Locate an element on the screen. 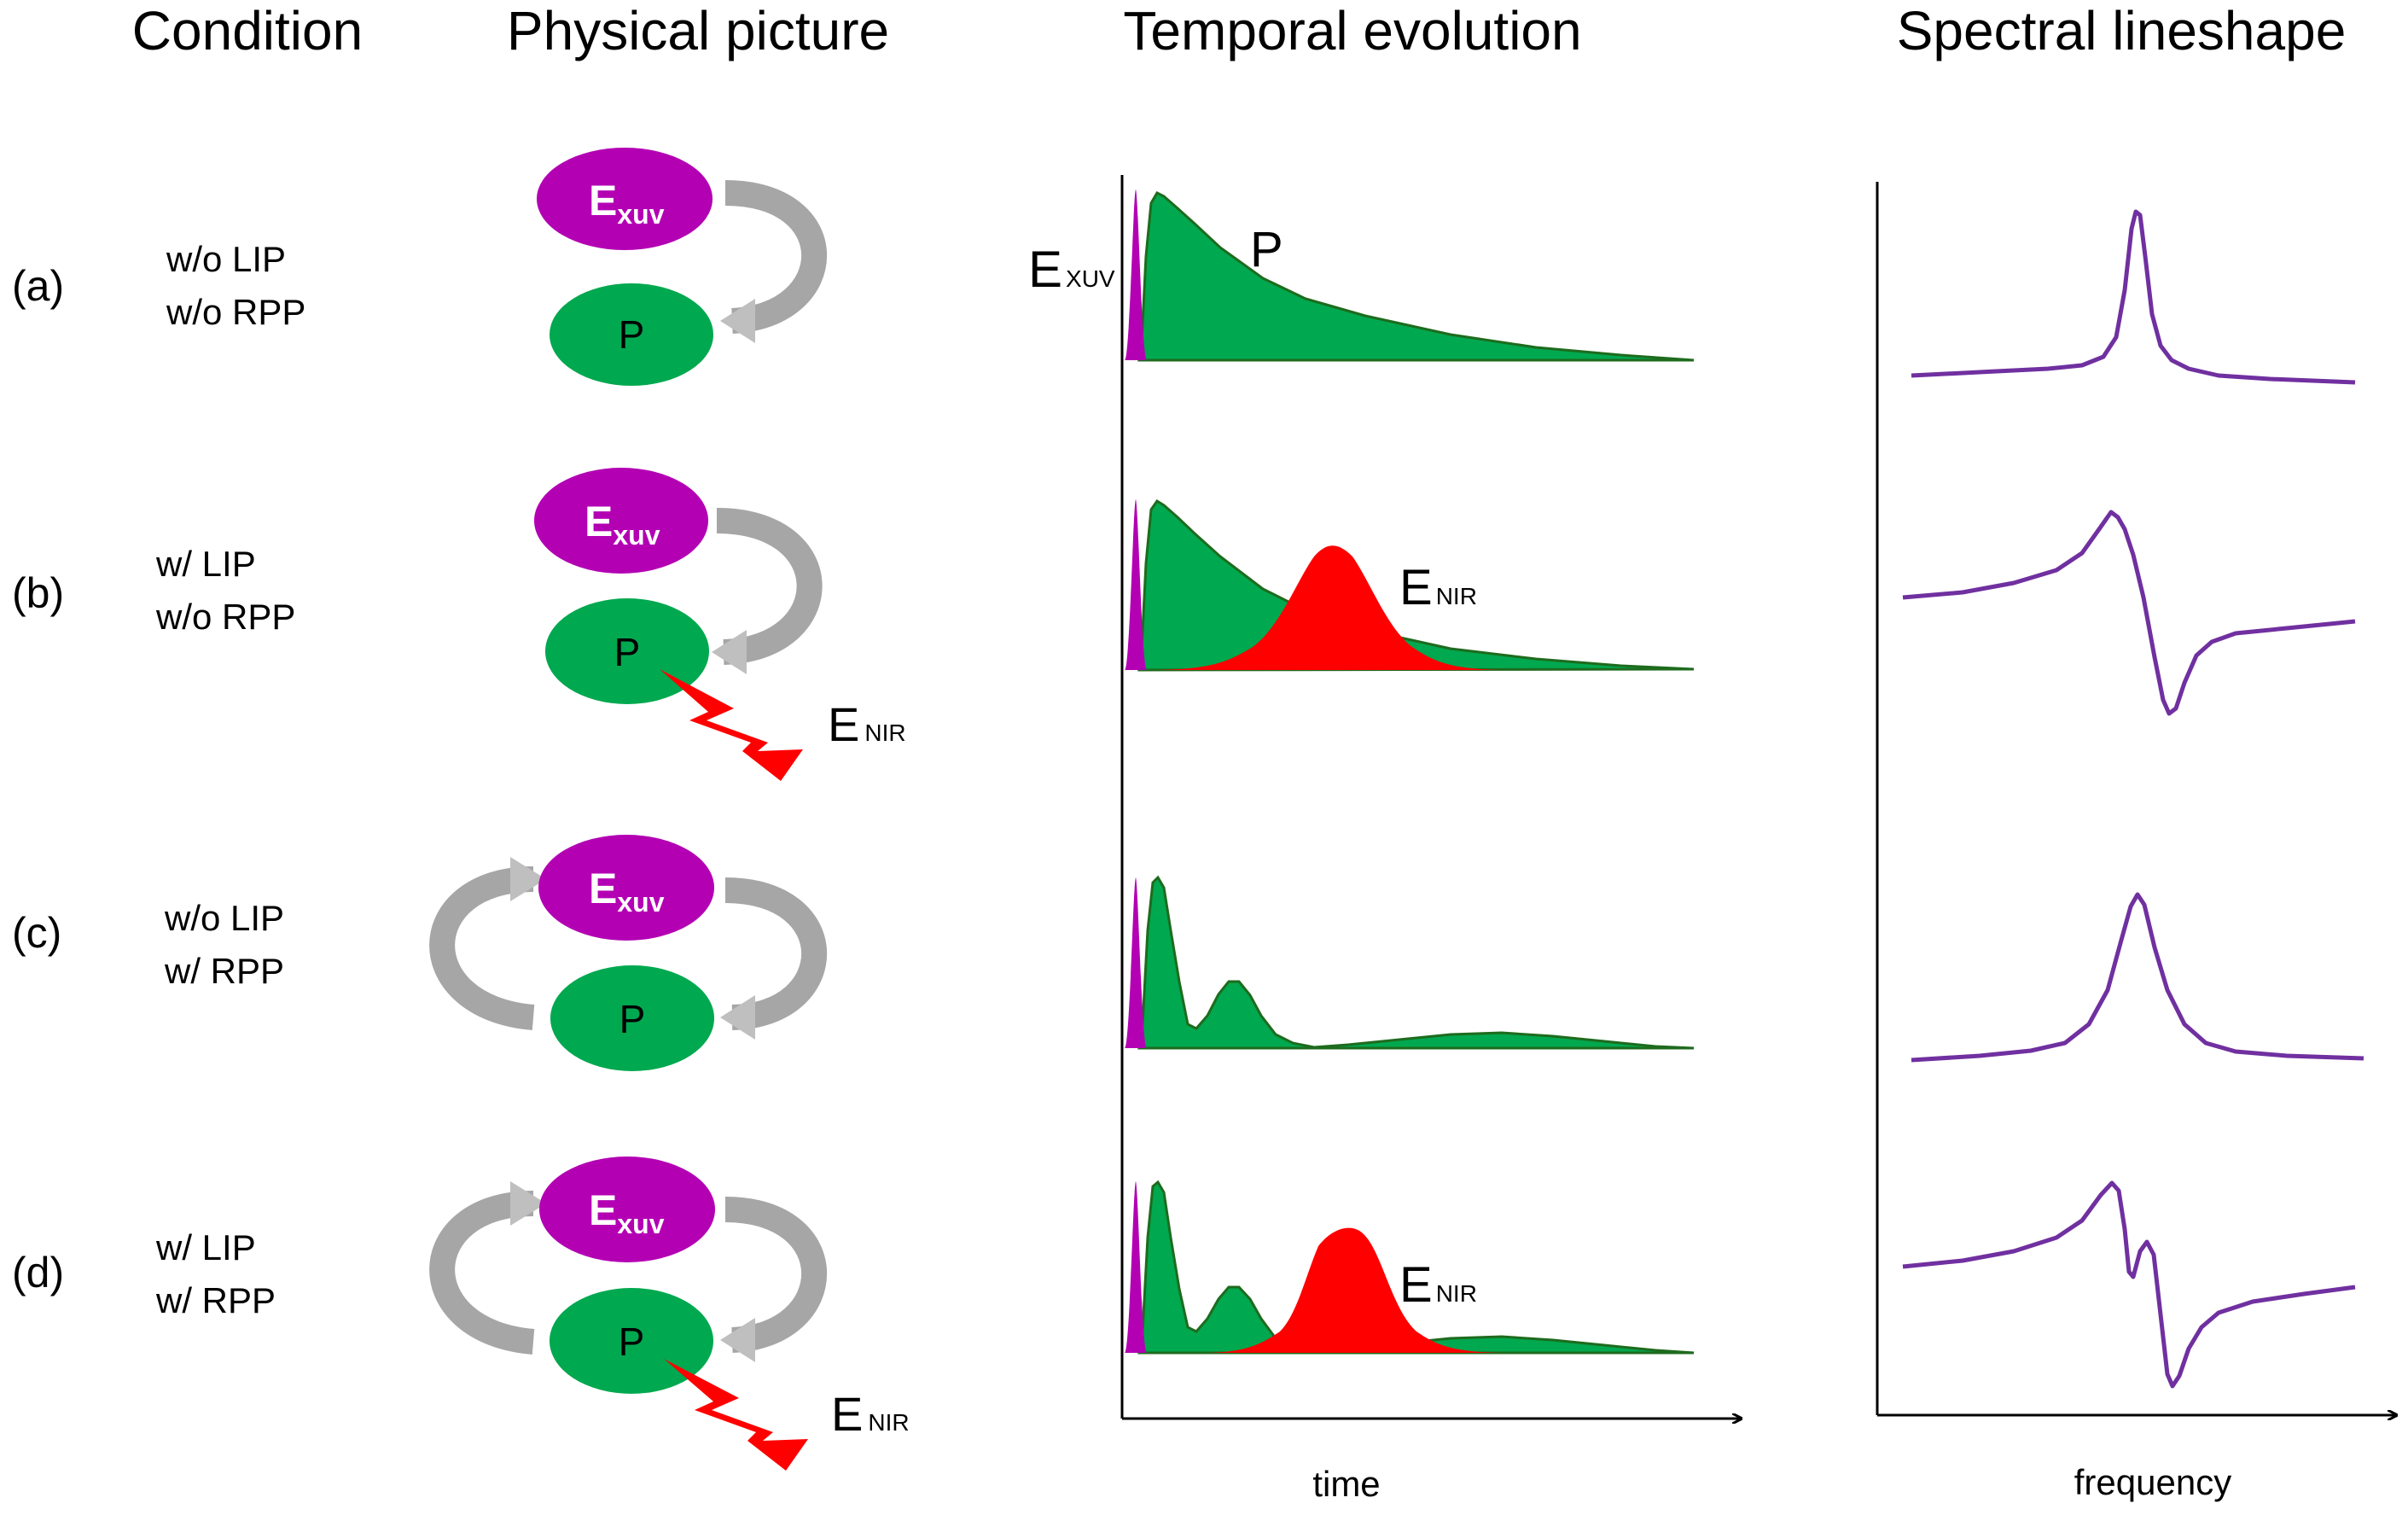 This screenshot has width=2408, height=1515. row-a-condition: (a) w/o LIP w/o RPP is located at coordinates (158, 285).